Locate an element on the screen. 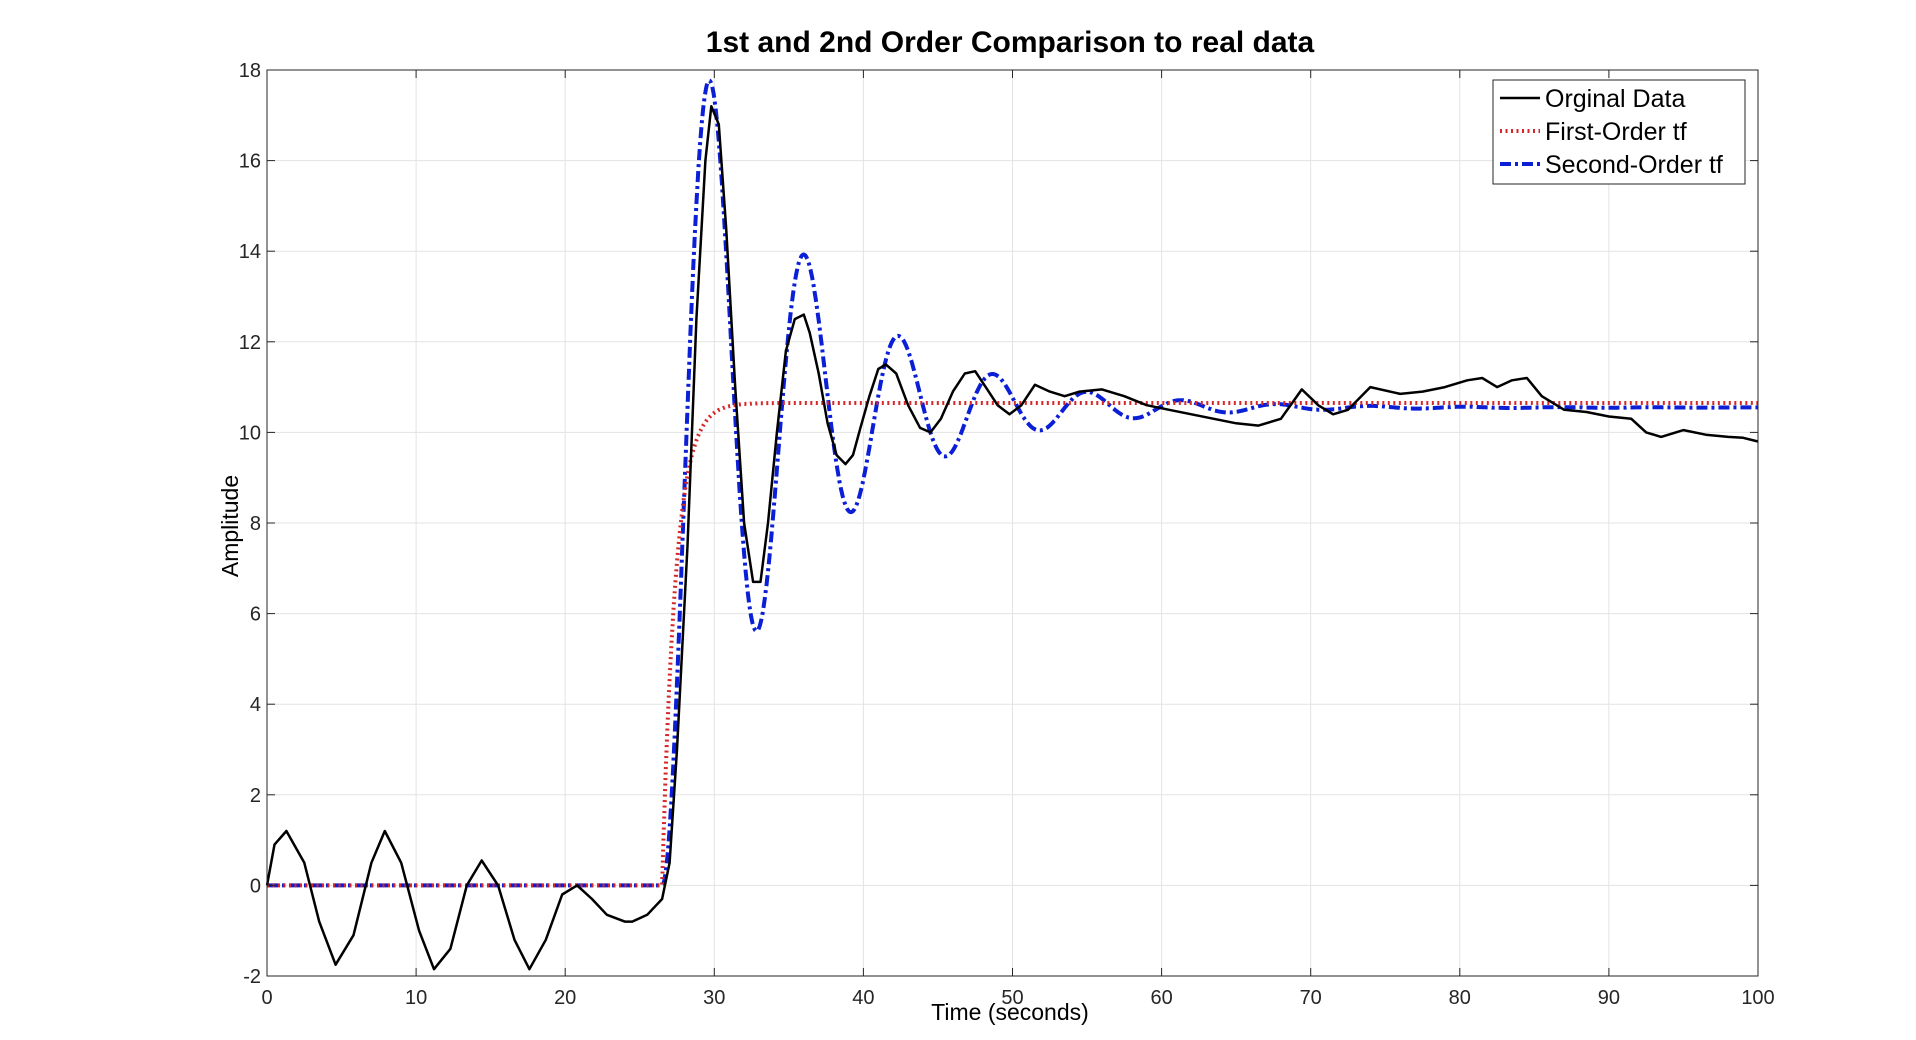 The image size is (1916, 1040). y-tick-label: 12 is located at coordinates (250, 343).